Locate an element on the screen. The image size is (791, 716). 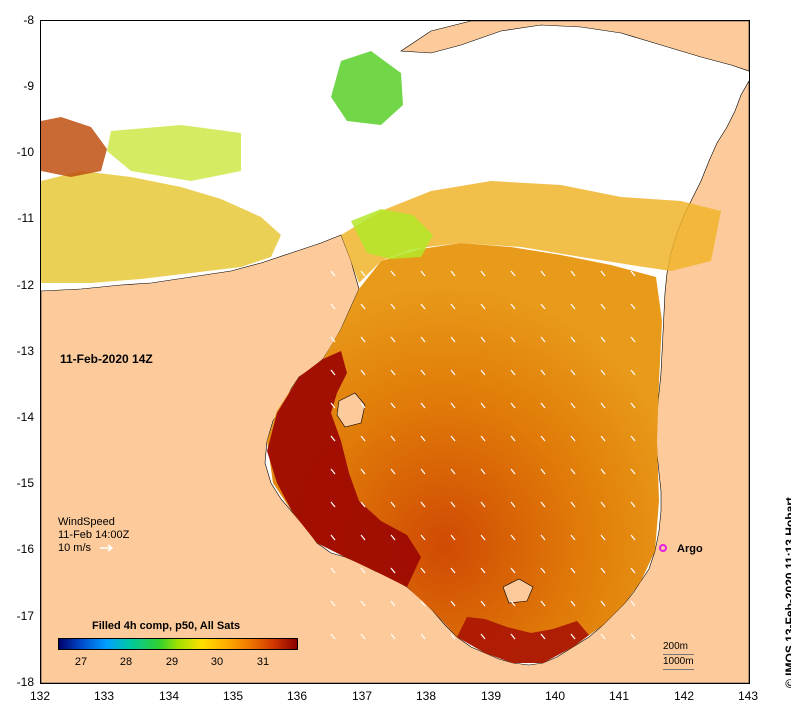
contour-200m: 200m is located at coordinates (678, 647).